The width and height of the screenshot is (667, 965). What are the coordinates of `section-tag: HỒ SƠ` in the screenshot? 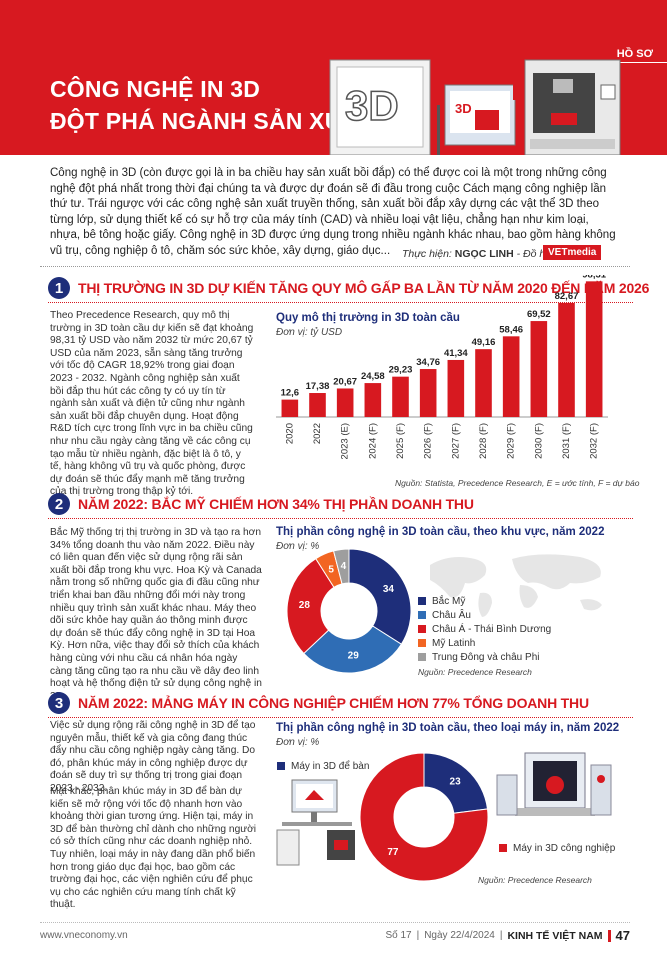 It's located at (634, 54).